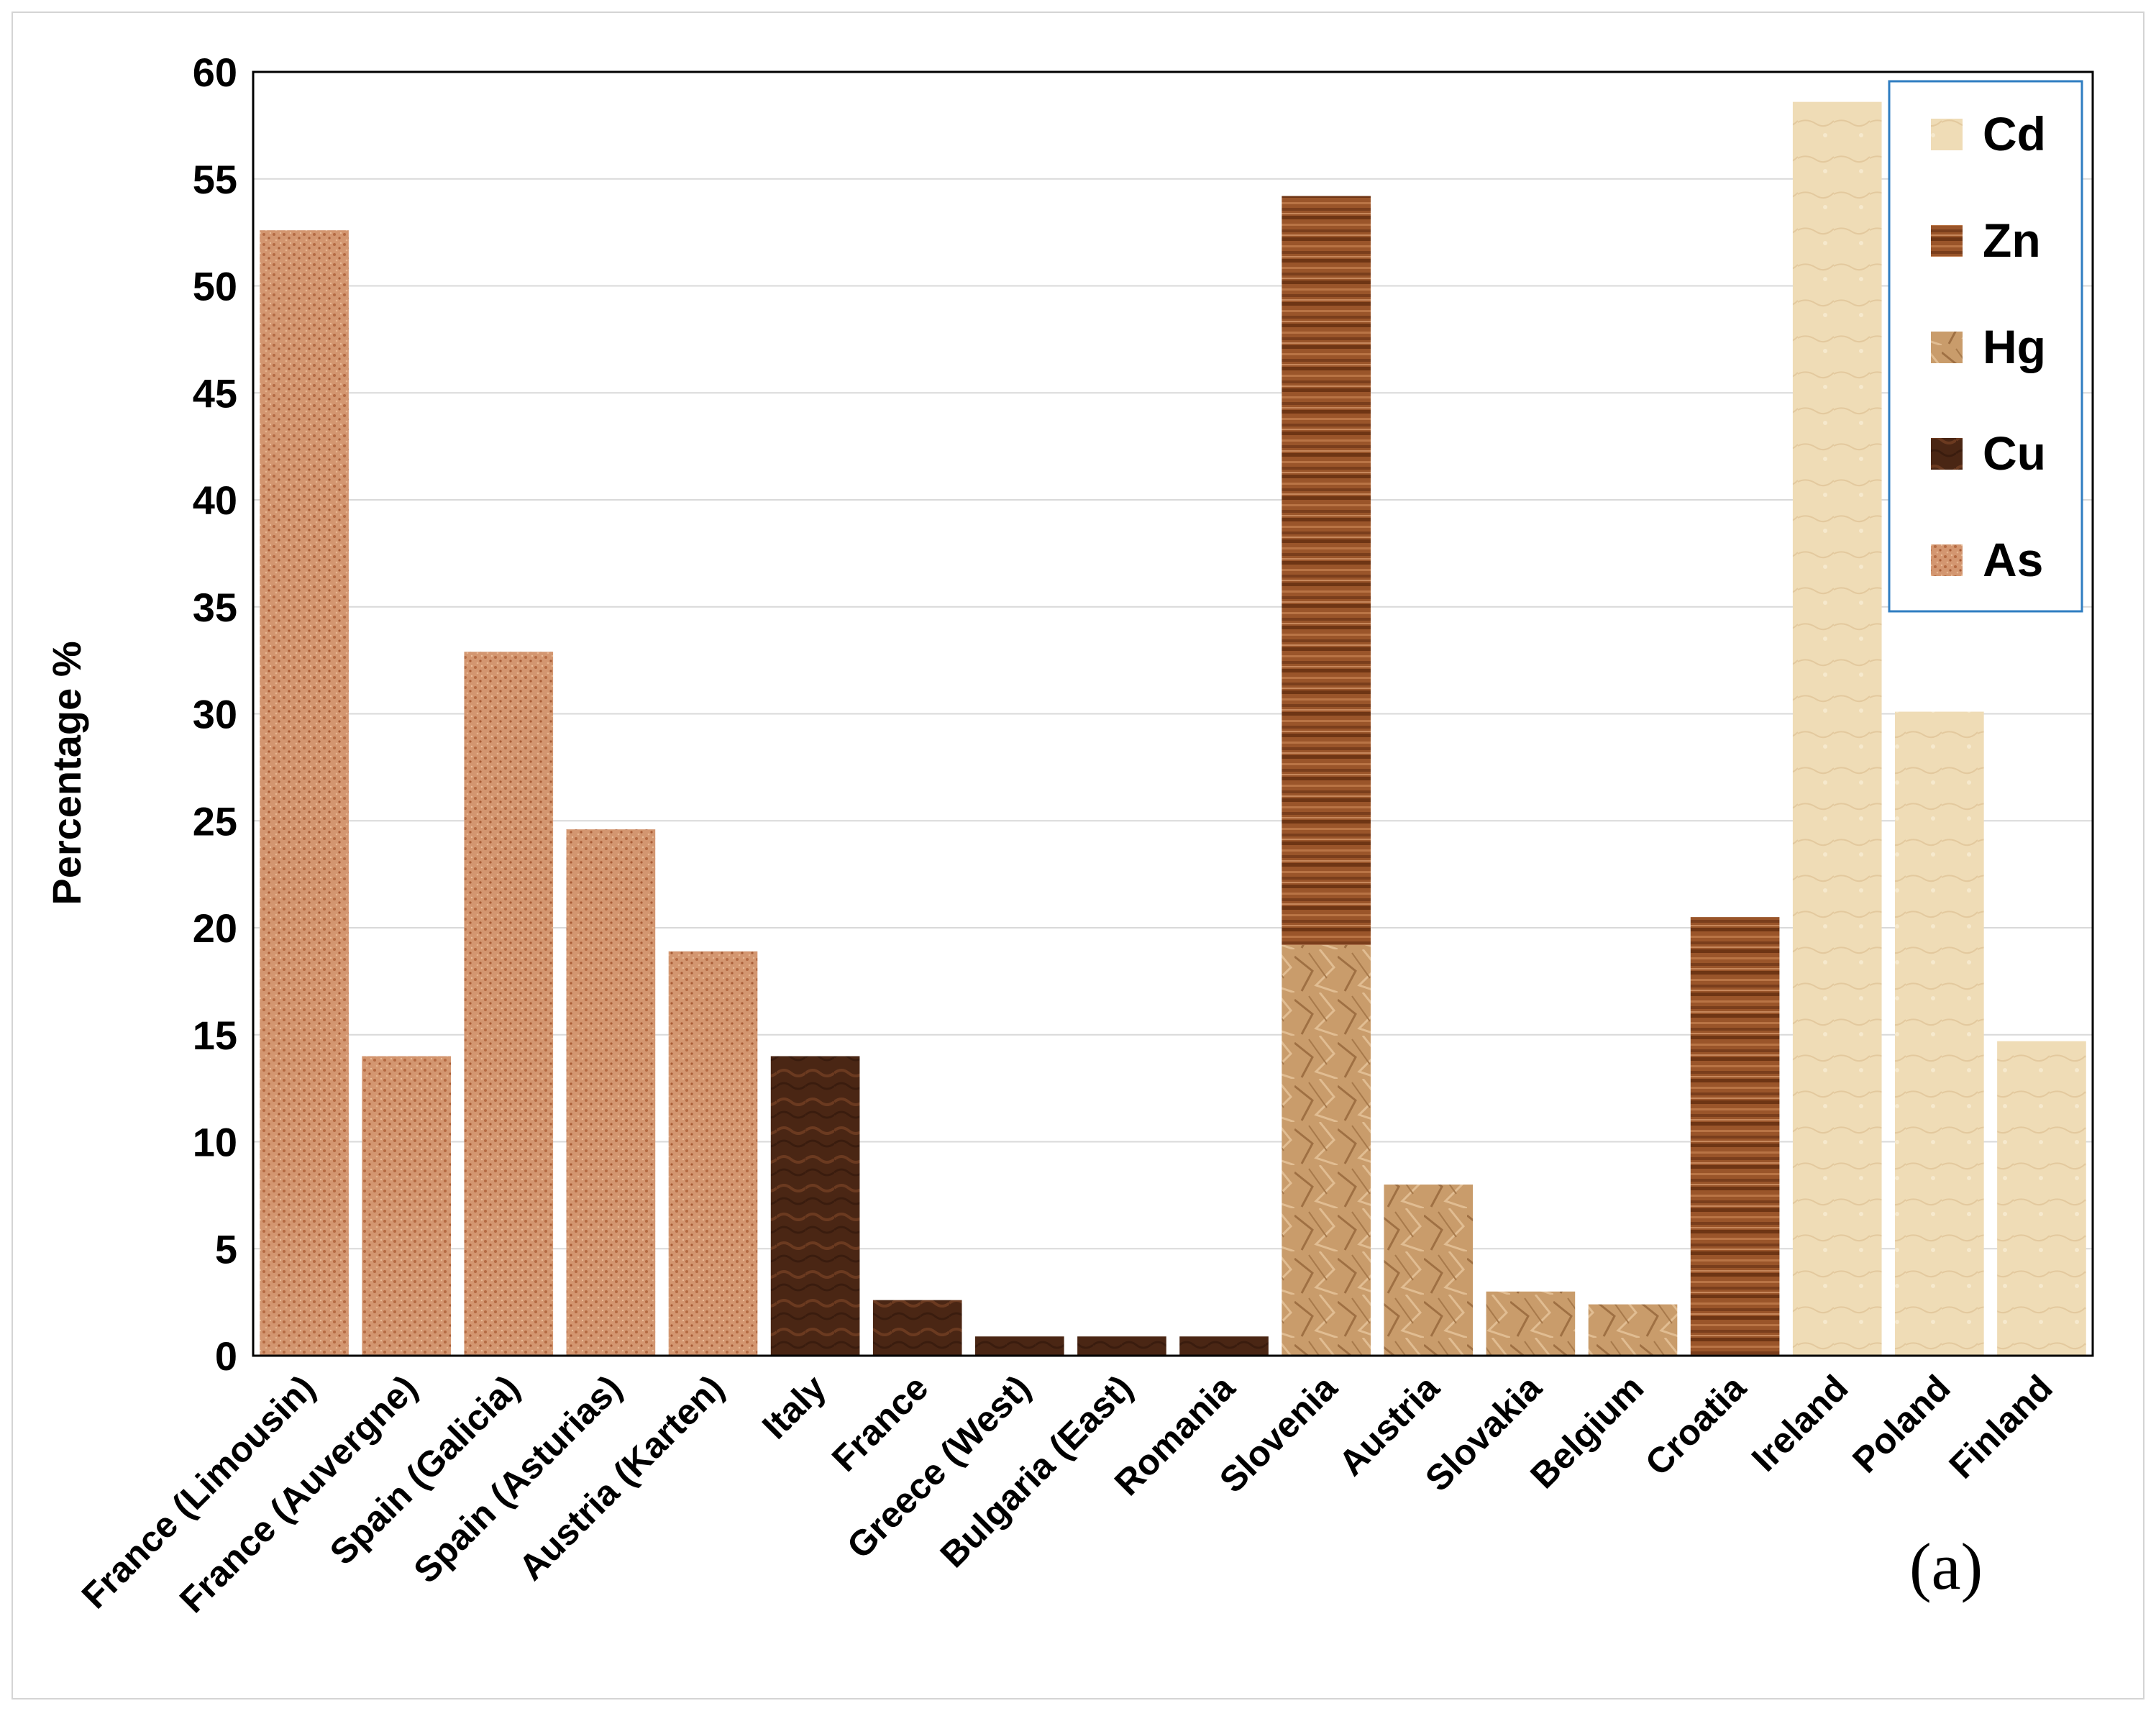  Describe the element at coordinates (2015, 346) in the screenshot. I see `legend-label-hg: Hg` at that location.